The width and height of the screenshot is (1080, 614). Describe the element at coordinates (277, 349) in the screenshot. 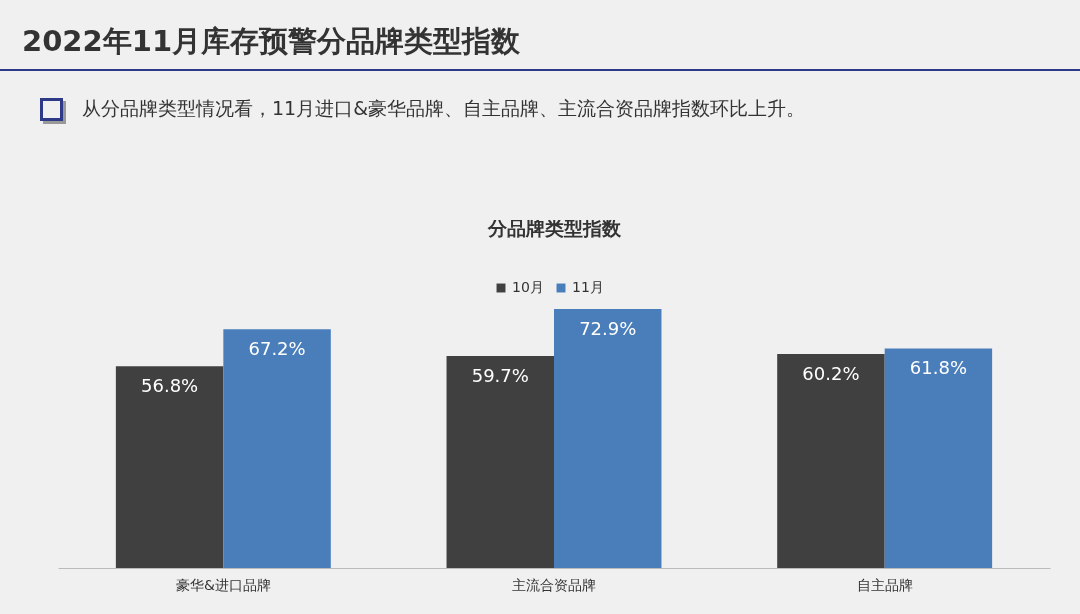

I see `data-label: 67.2%` at that location.